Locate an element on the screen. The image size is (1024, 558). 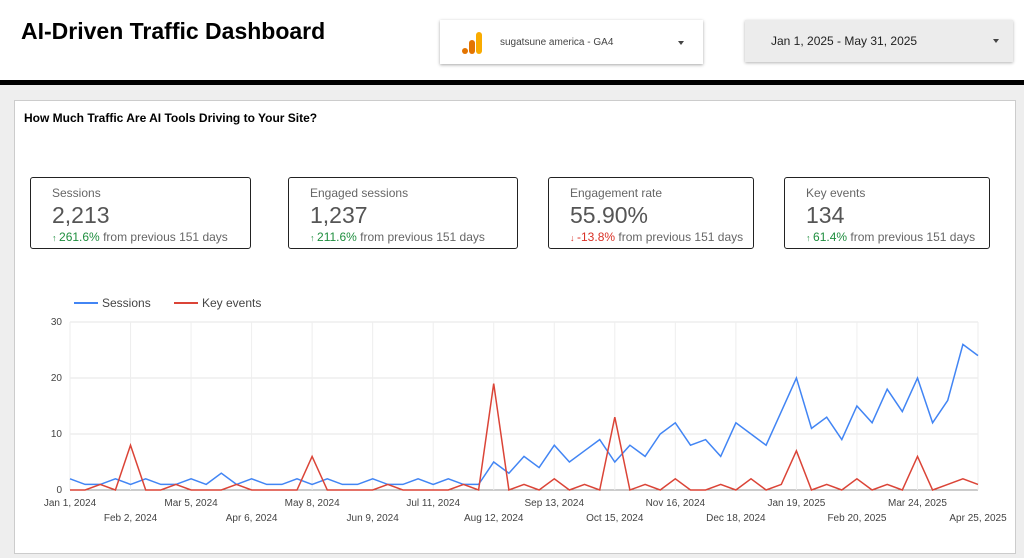
y-tick-label: 0 is located at coordinates (59, 490).